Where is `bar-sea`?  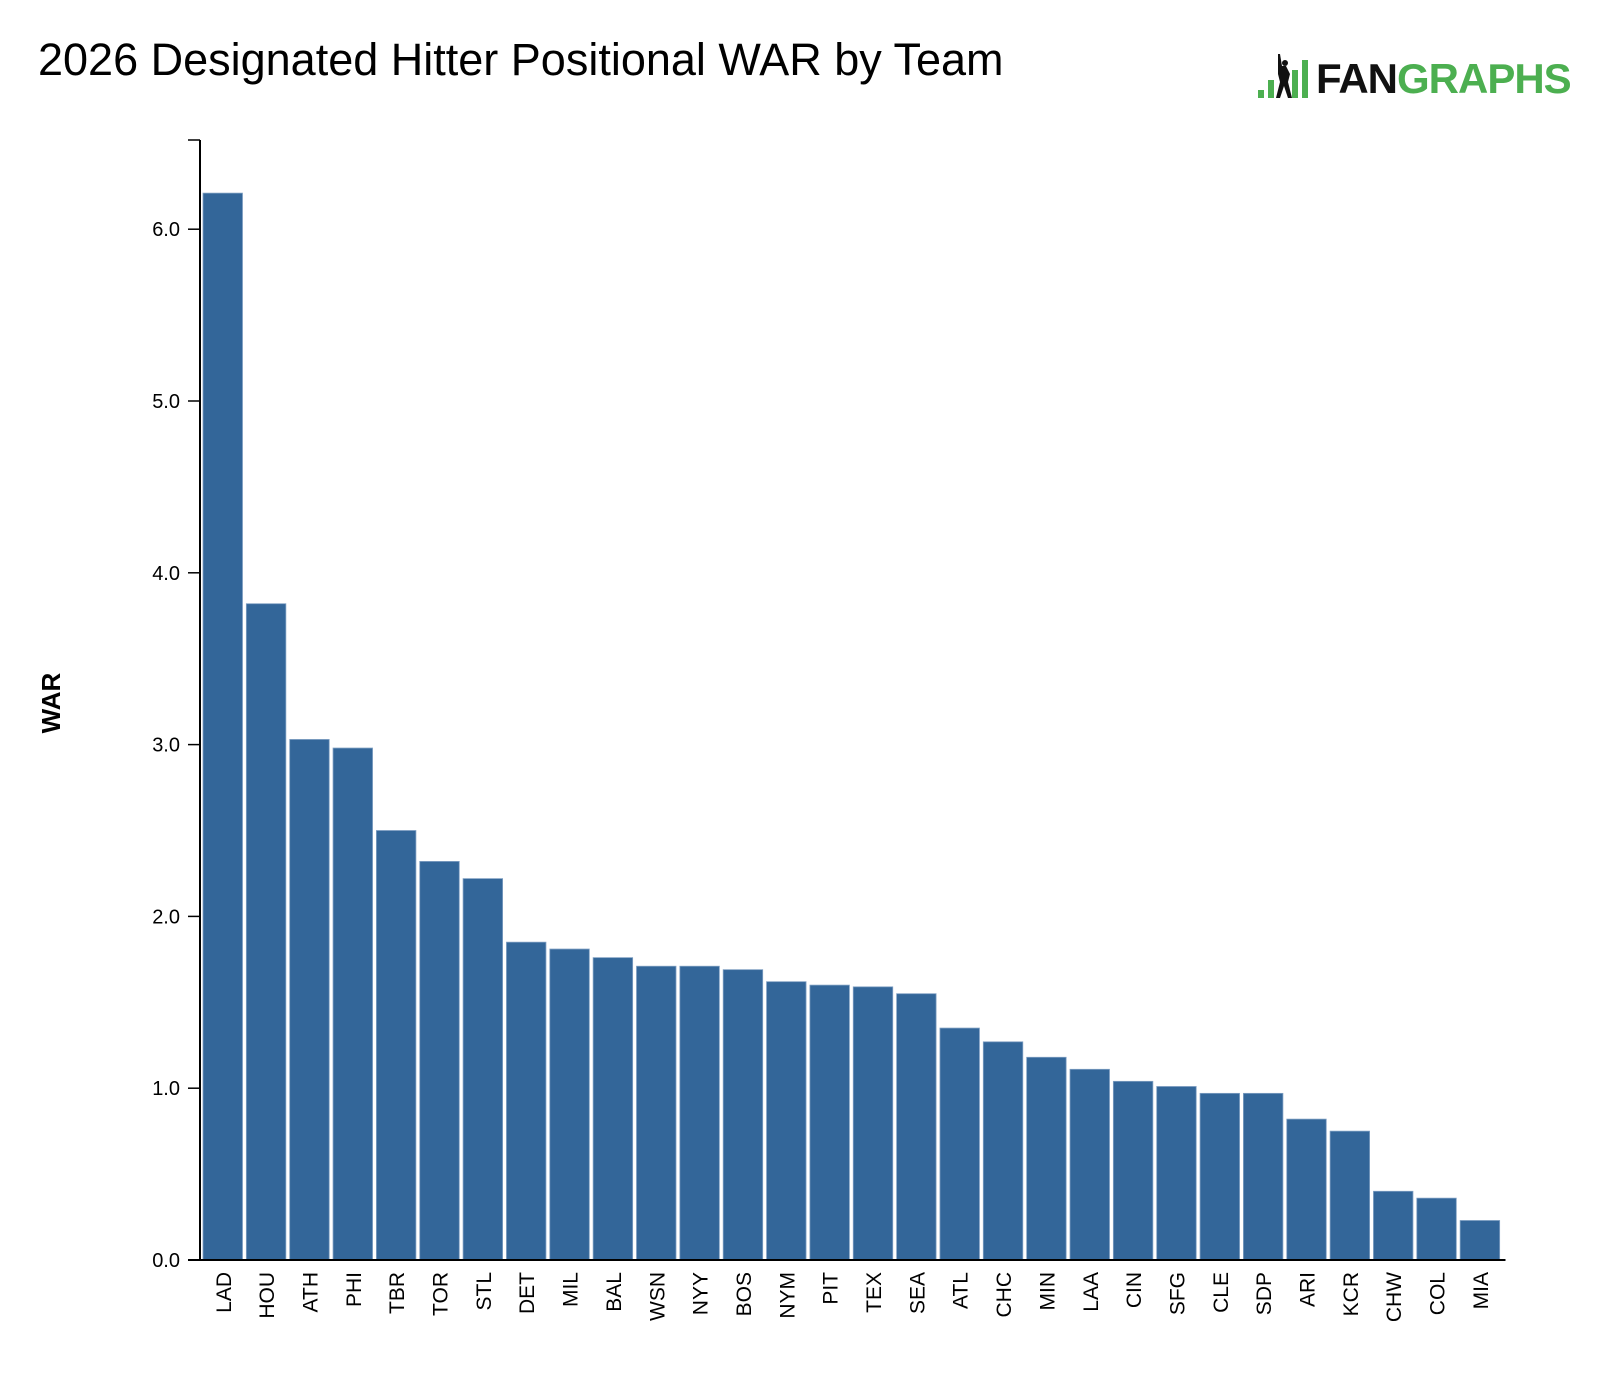
bar-sea is located at coordinates (916, 1127).